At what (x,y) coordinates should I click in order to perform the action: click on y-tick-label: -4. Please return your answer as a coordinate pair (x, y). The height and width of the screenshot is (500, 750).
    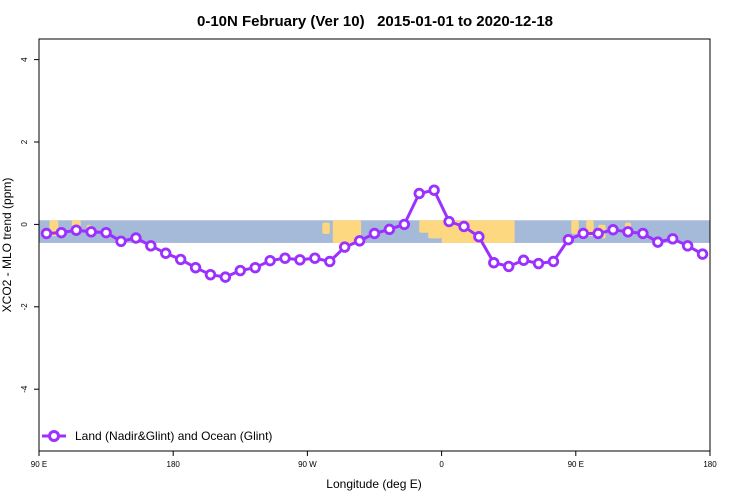
    Looking at the image, I should click on (24, 389).